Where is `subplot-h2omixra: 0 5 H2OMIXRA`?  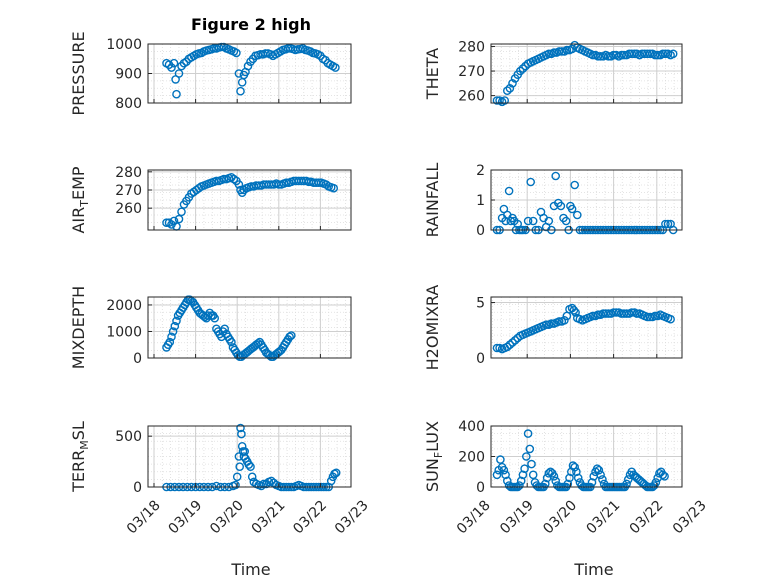 subplot-h2omixra: 0 5 H2OMIXRA is located at coordinates (553, 328).